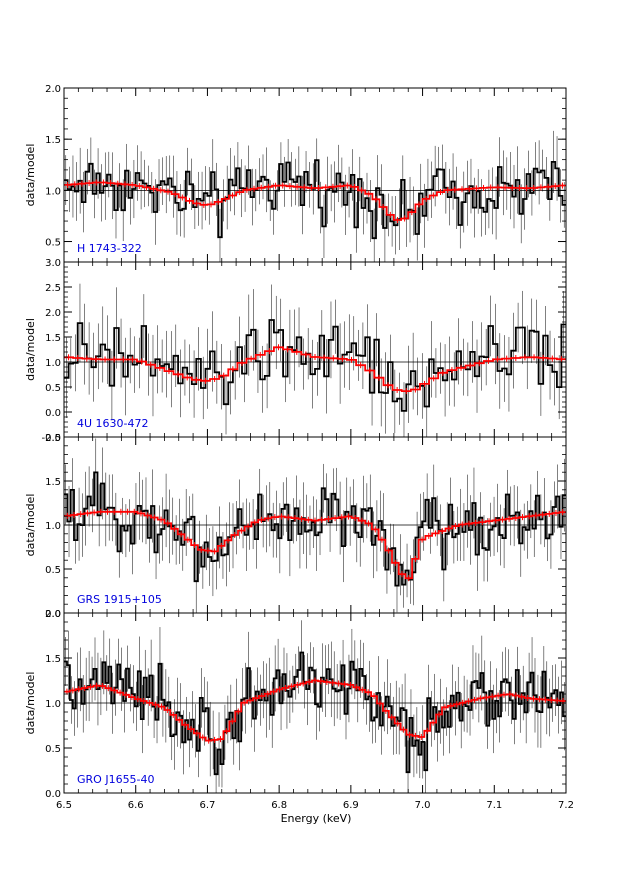  I want to click on x-axis: 6.5 6.6 6.7 6.8 6.9 7.0 7.1 7.2, so click(315, 805).